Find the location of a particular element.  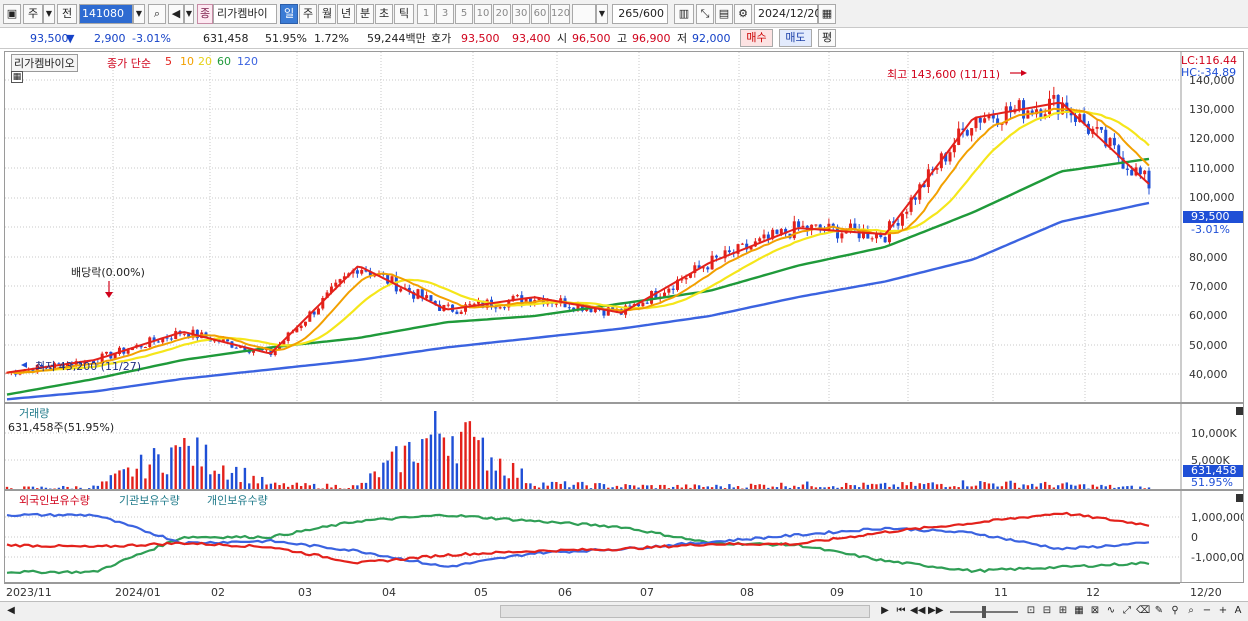

period-minute: 분 is located at coordinates (365, 14).